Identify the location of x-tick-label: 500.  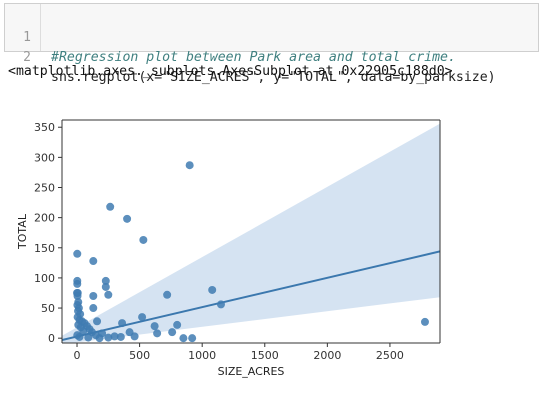
(139, 355).